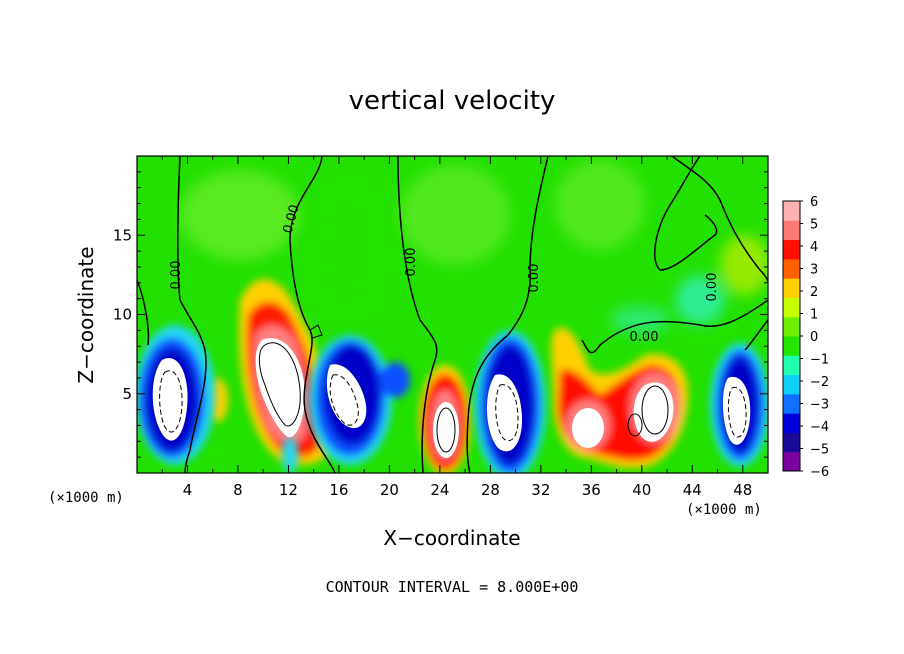  What do you see at coordinates (819, 427) in the screenshot?
I see `colorbar-tick-label: −4` at bounding box center [819, 427].